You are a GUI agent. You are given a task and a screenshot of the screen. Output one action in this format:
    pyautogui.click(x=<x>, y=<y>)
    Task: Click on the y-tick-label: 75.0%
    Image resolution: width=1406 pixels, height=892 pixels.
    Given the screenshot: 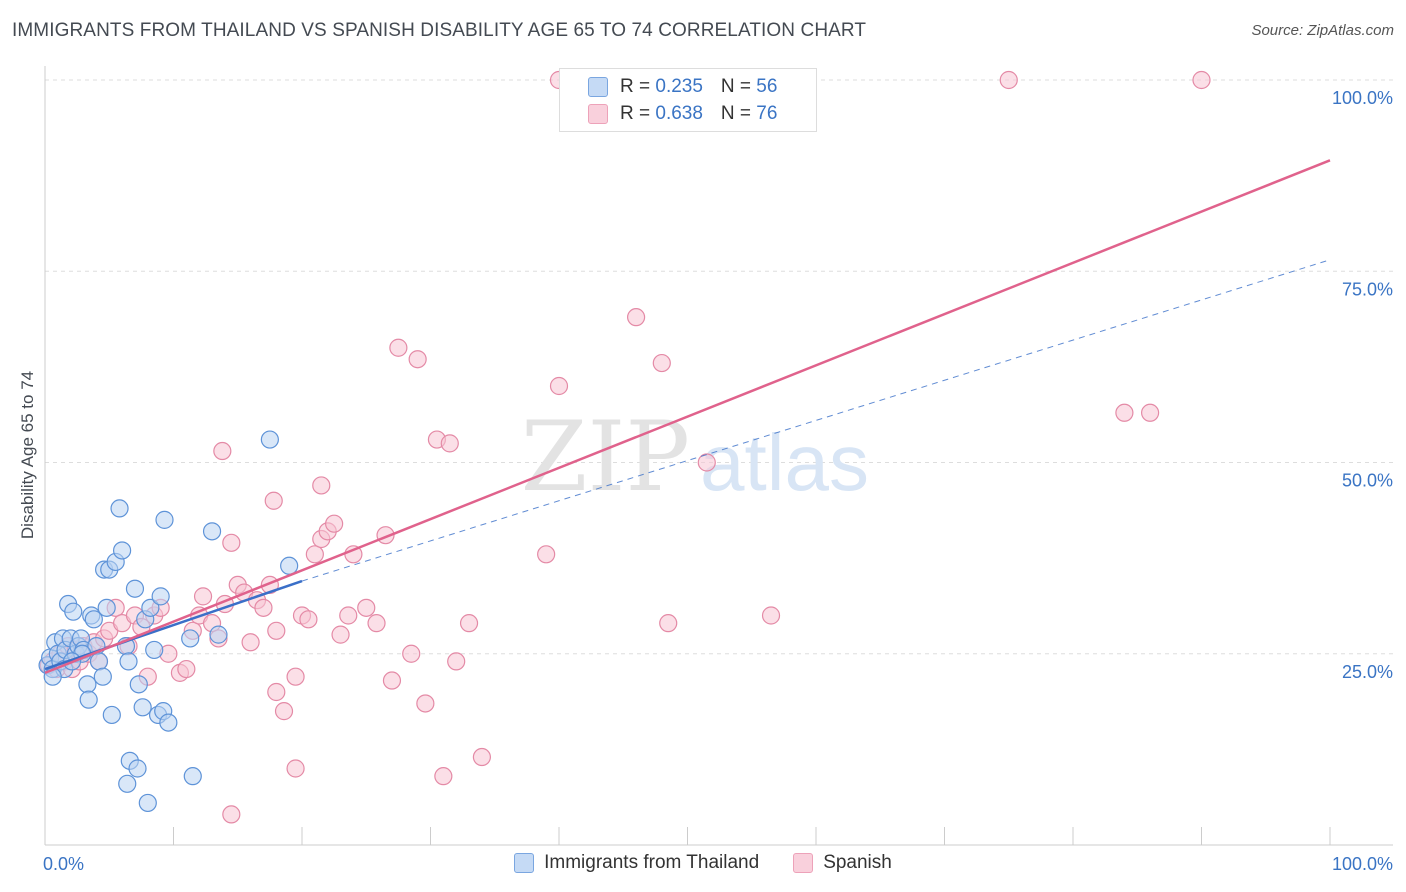 What is the action you would take?
    pyautogui.click(x=1367, y=289)
    